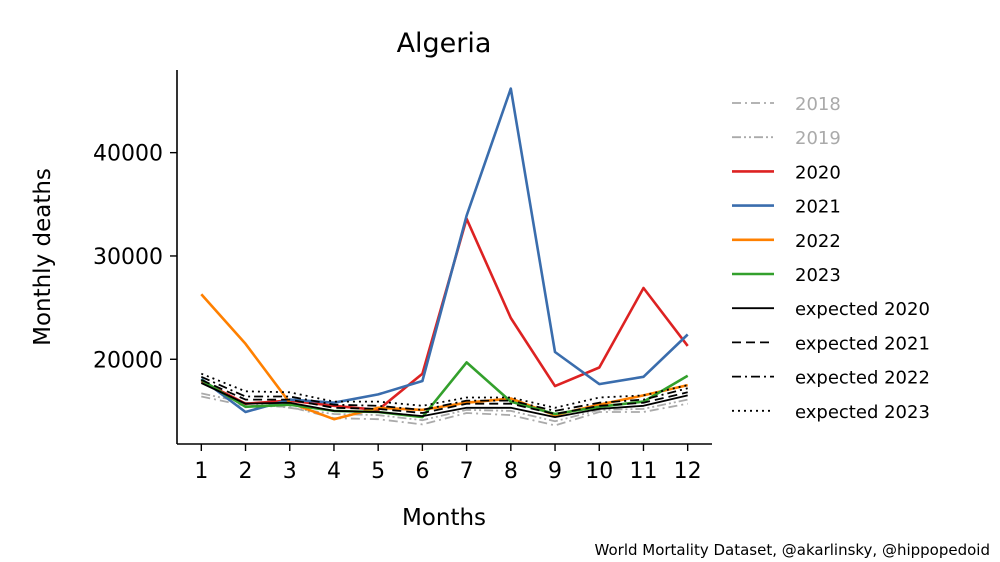 Image resolution: width=1000 pixels, height=562 pixels. Describe the element at coordinates (444, 43) in the screenshot. I see `chart-title: Algeria` at that location.